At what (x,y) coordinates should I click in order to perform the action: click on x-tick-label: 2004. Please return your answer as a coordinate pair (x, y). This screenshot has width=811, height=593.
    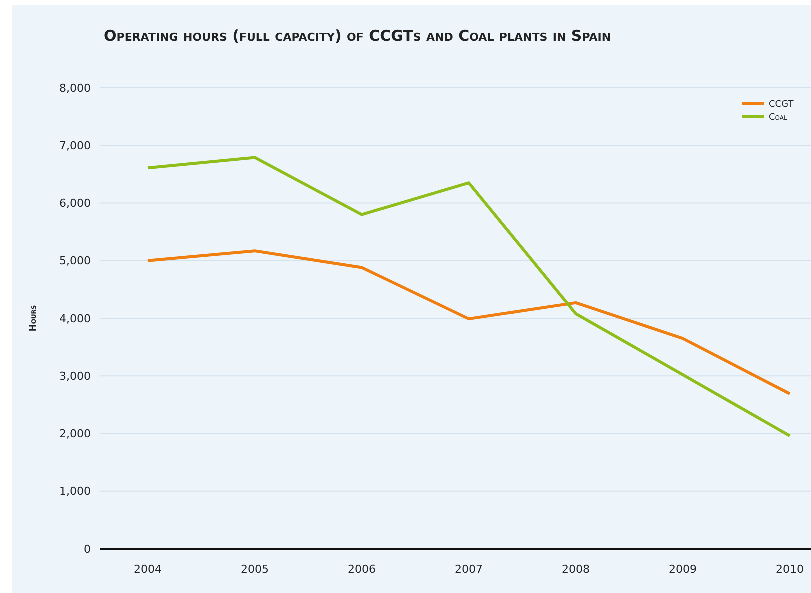
    Looking at the image, I should click on (148, 569).